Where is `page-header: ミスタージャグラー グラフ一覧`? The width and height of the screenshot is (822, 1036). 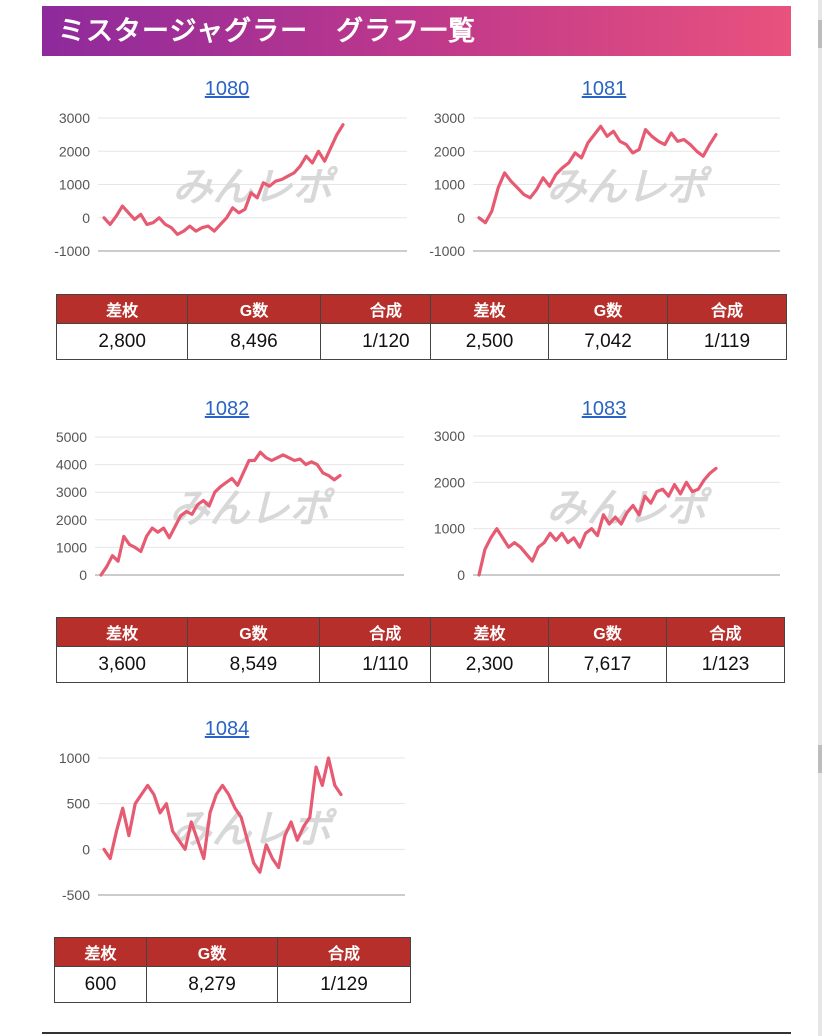 page-header: ミスタージャグラー グラフ一覧 is located at coordinates (416, 31).